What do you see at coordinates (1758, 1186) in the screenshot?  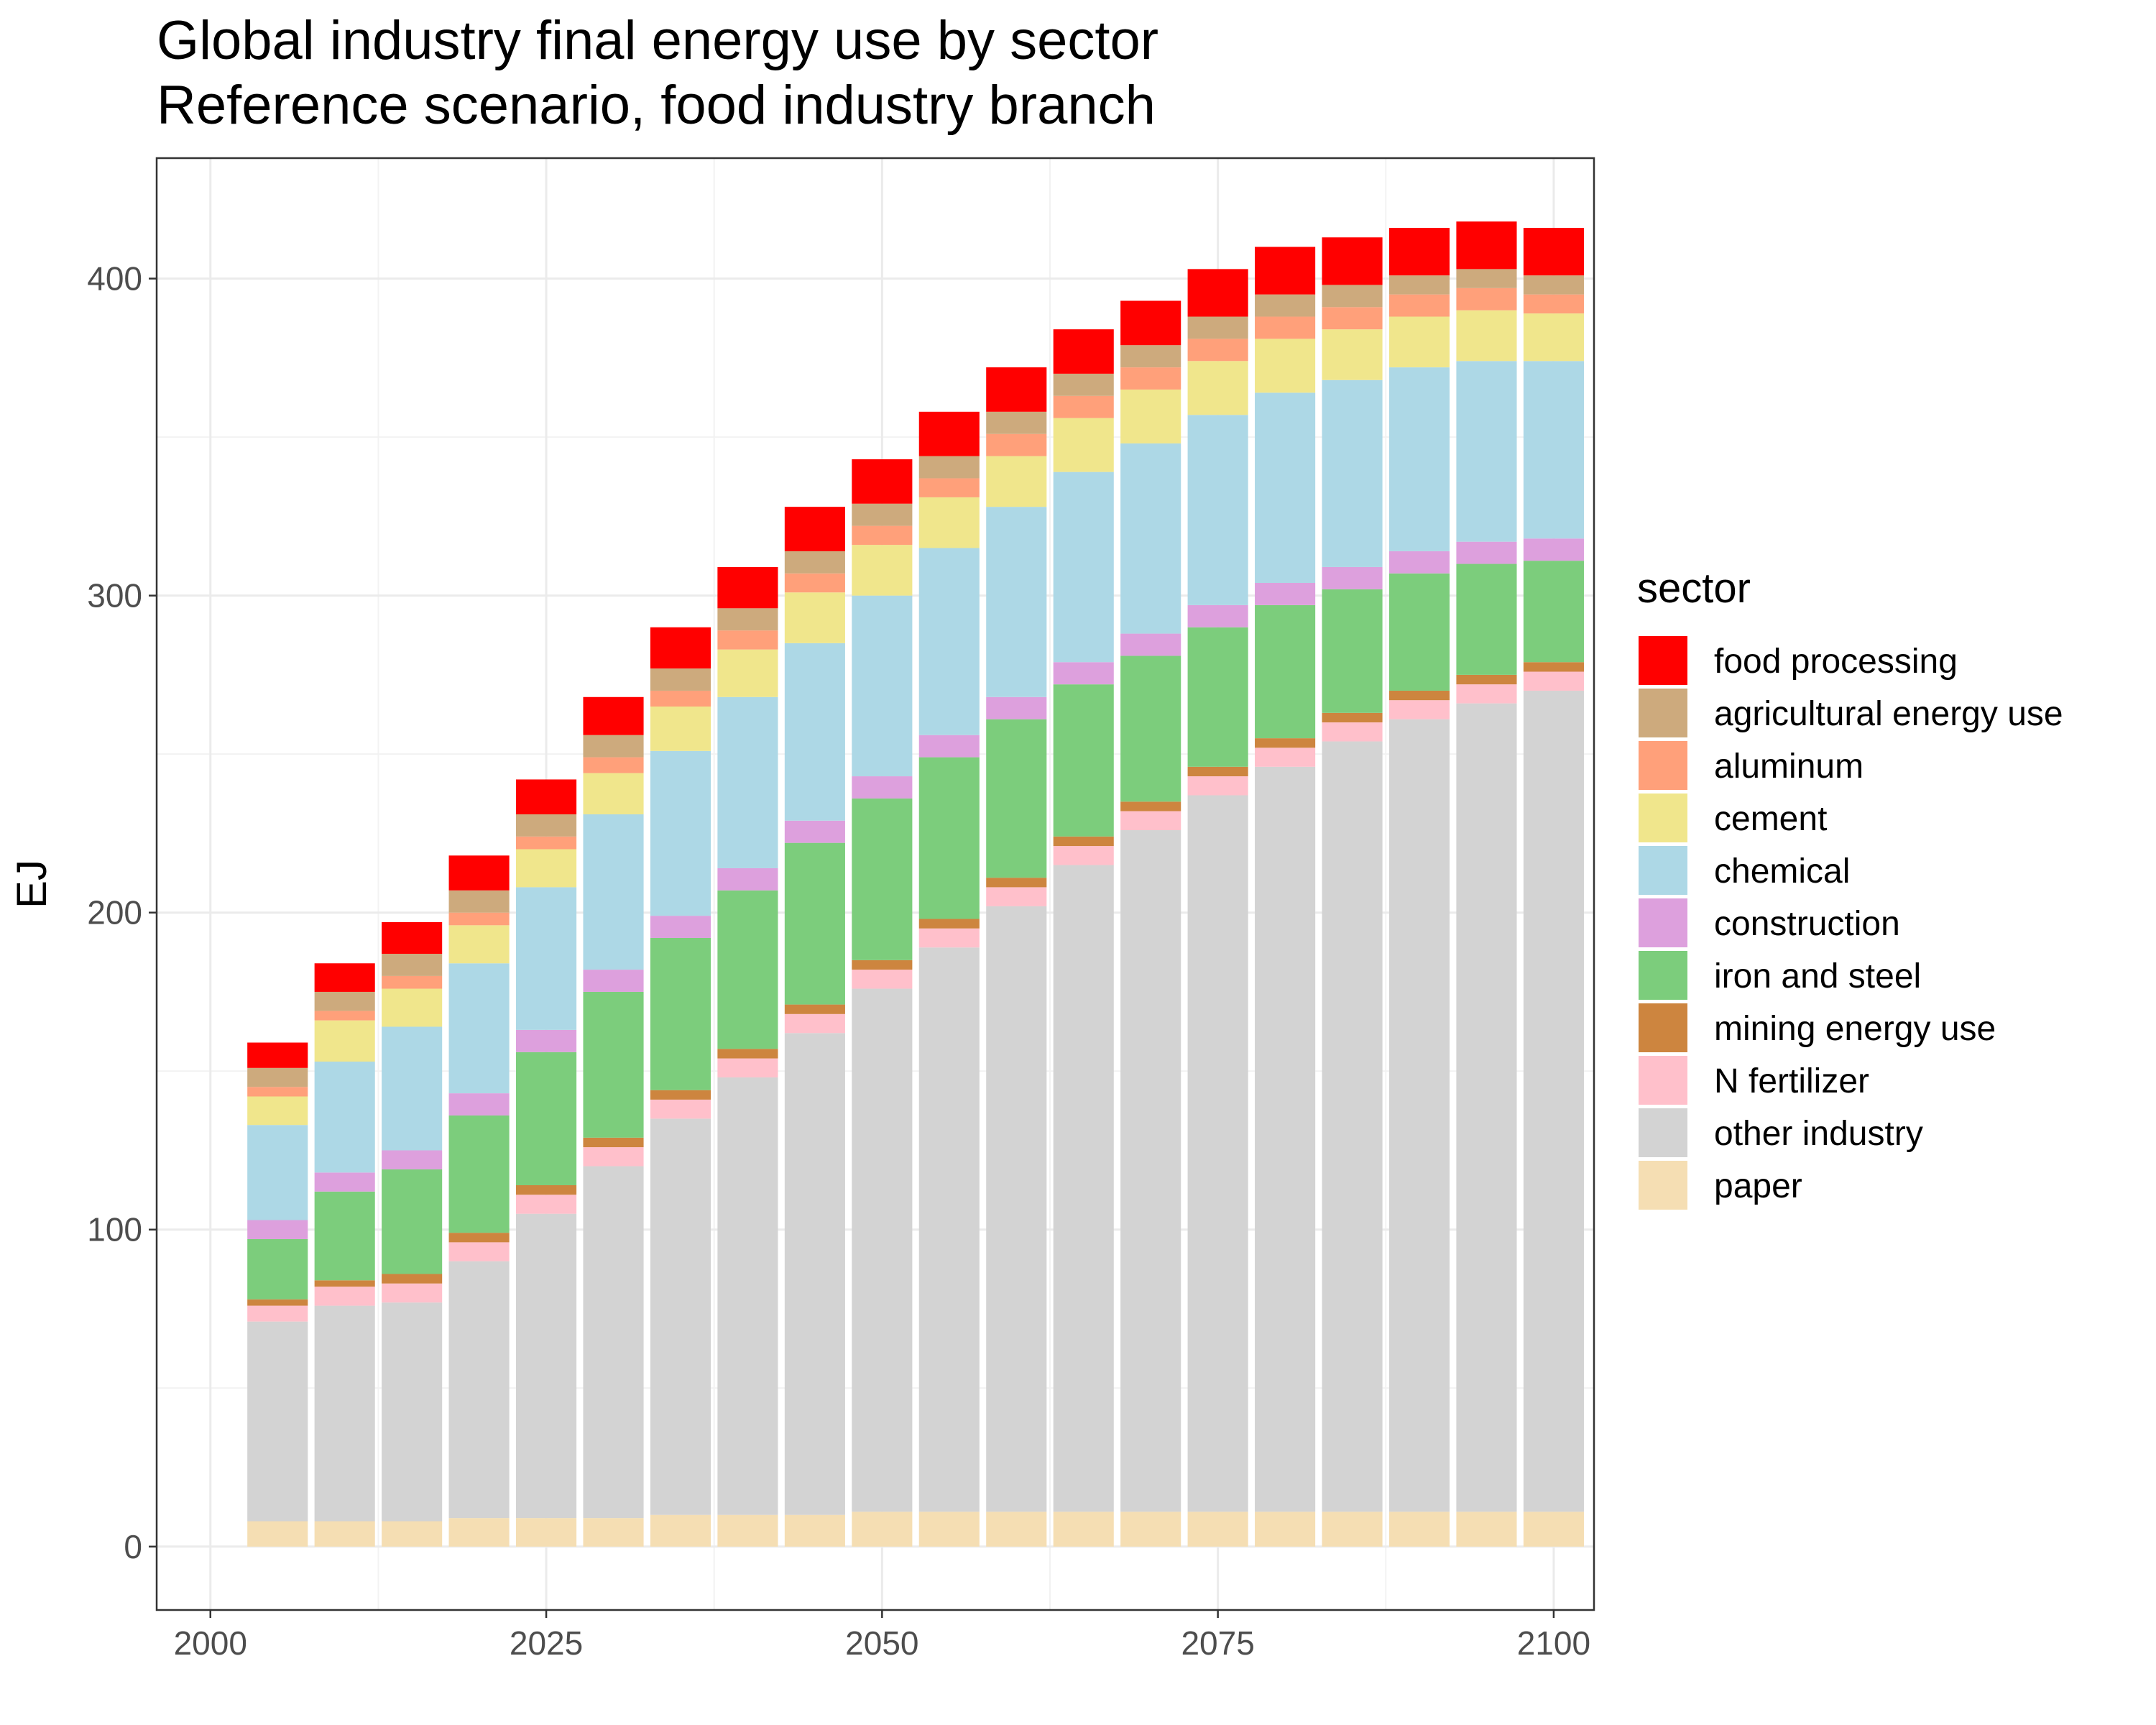 I see `legend-label: paper` at bounding box center [1758, 1186].